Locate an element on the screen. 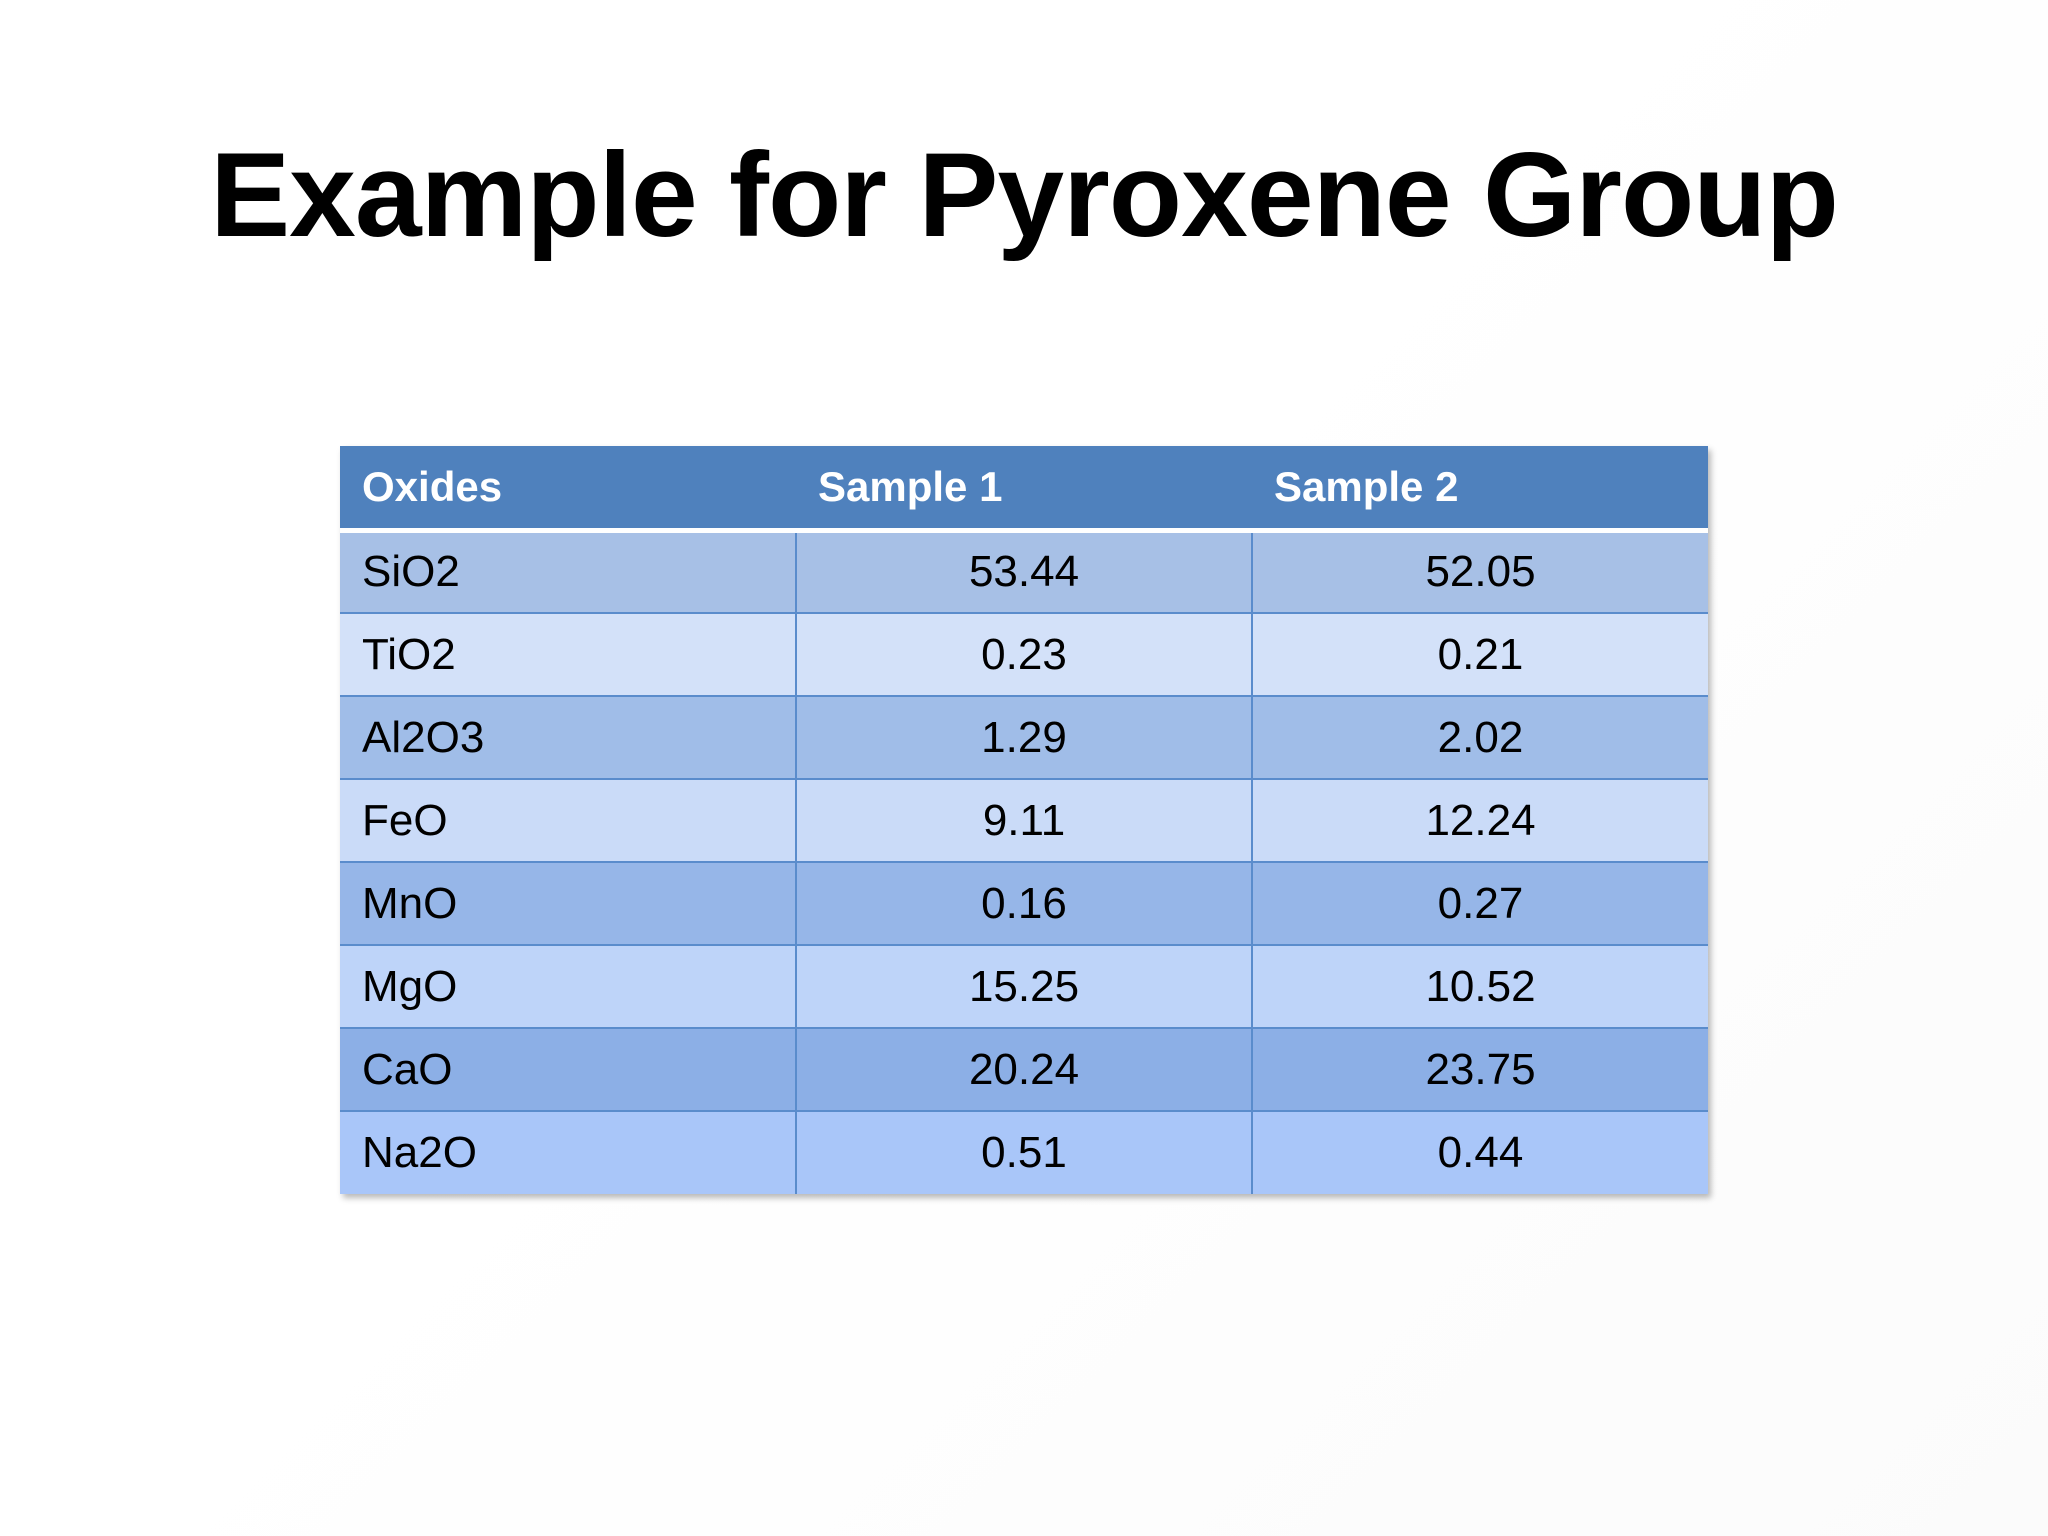  table-row: Al2O3 1.29 2.02 is located at coordinates (1024, 737).